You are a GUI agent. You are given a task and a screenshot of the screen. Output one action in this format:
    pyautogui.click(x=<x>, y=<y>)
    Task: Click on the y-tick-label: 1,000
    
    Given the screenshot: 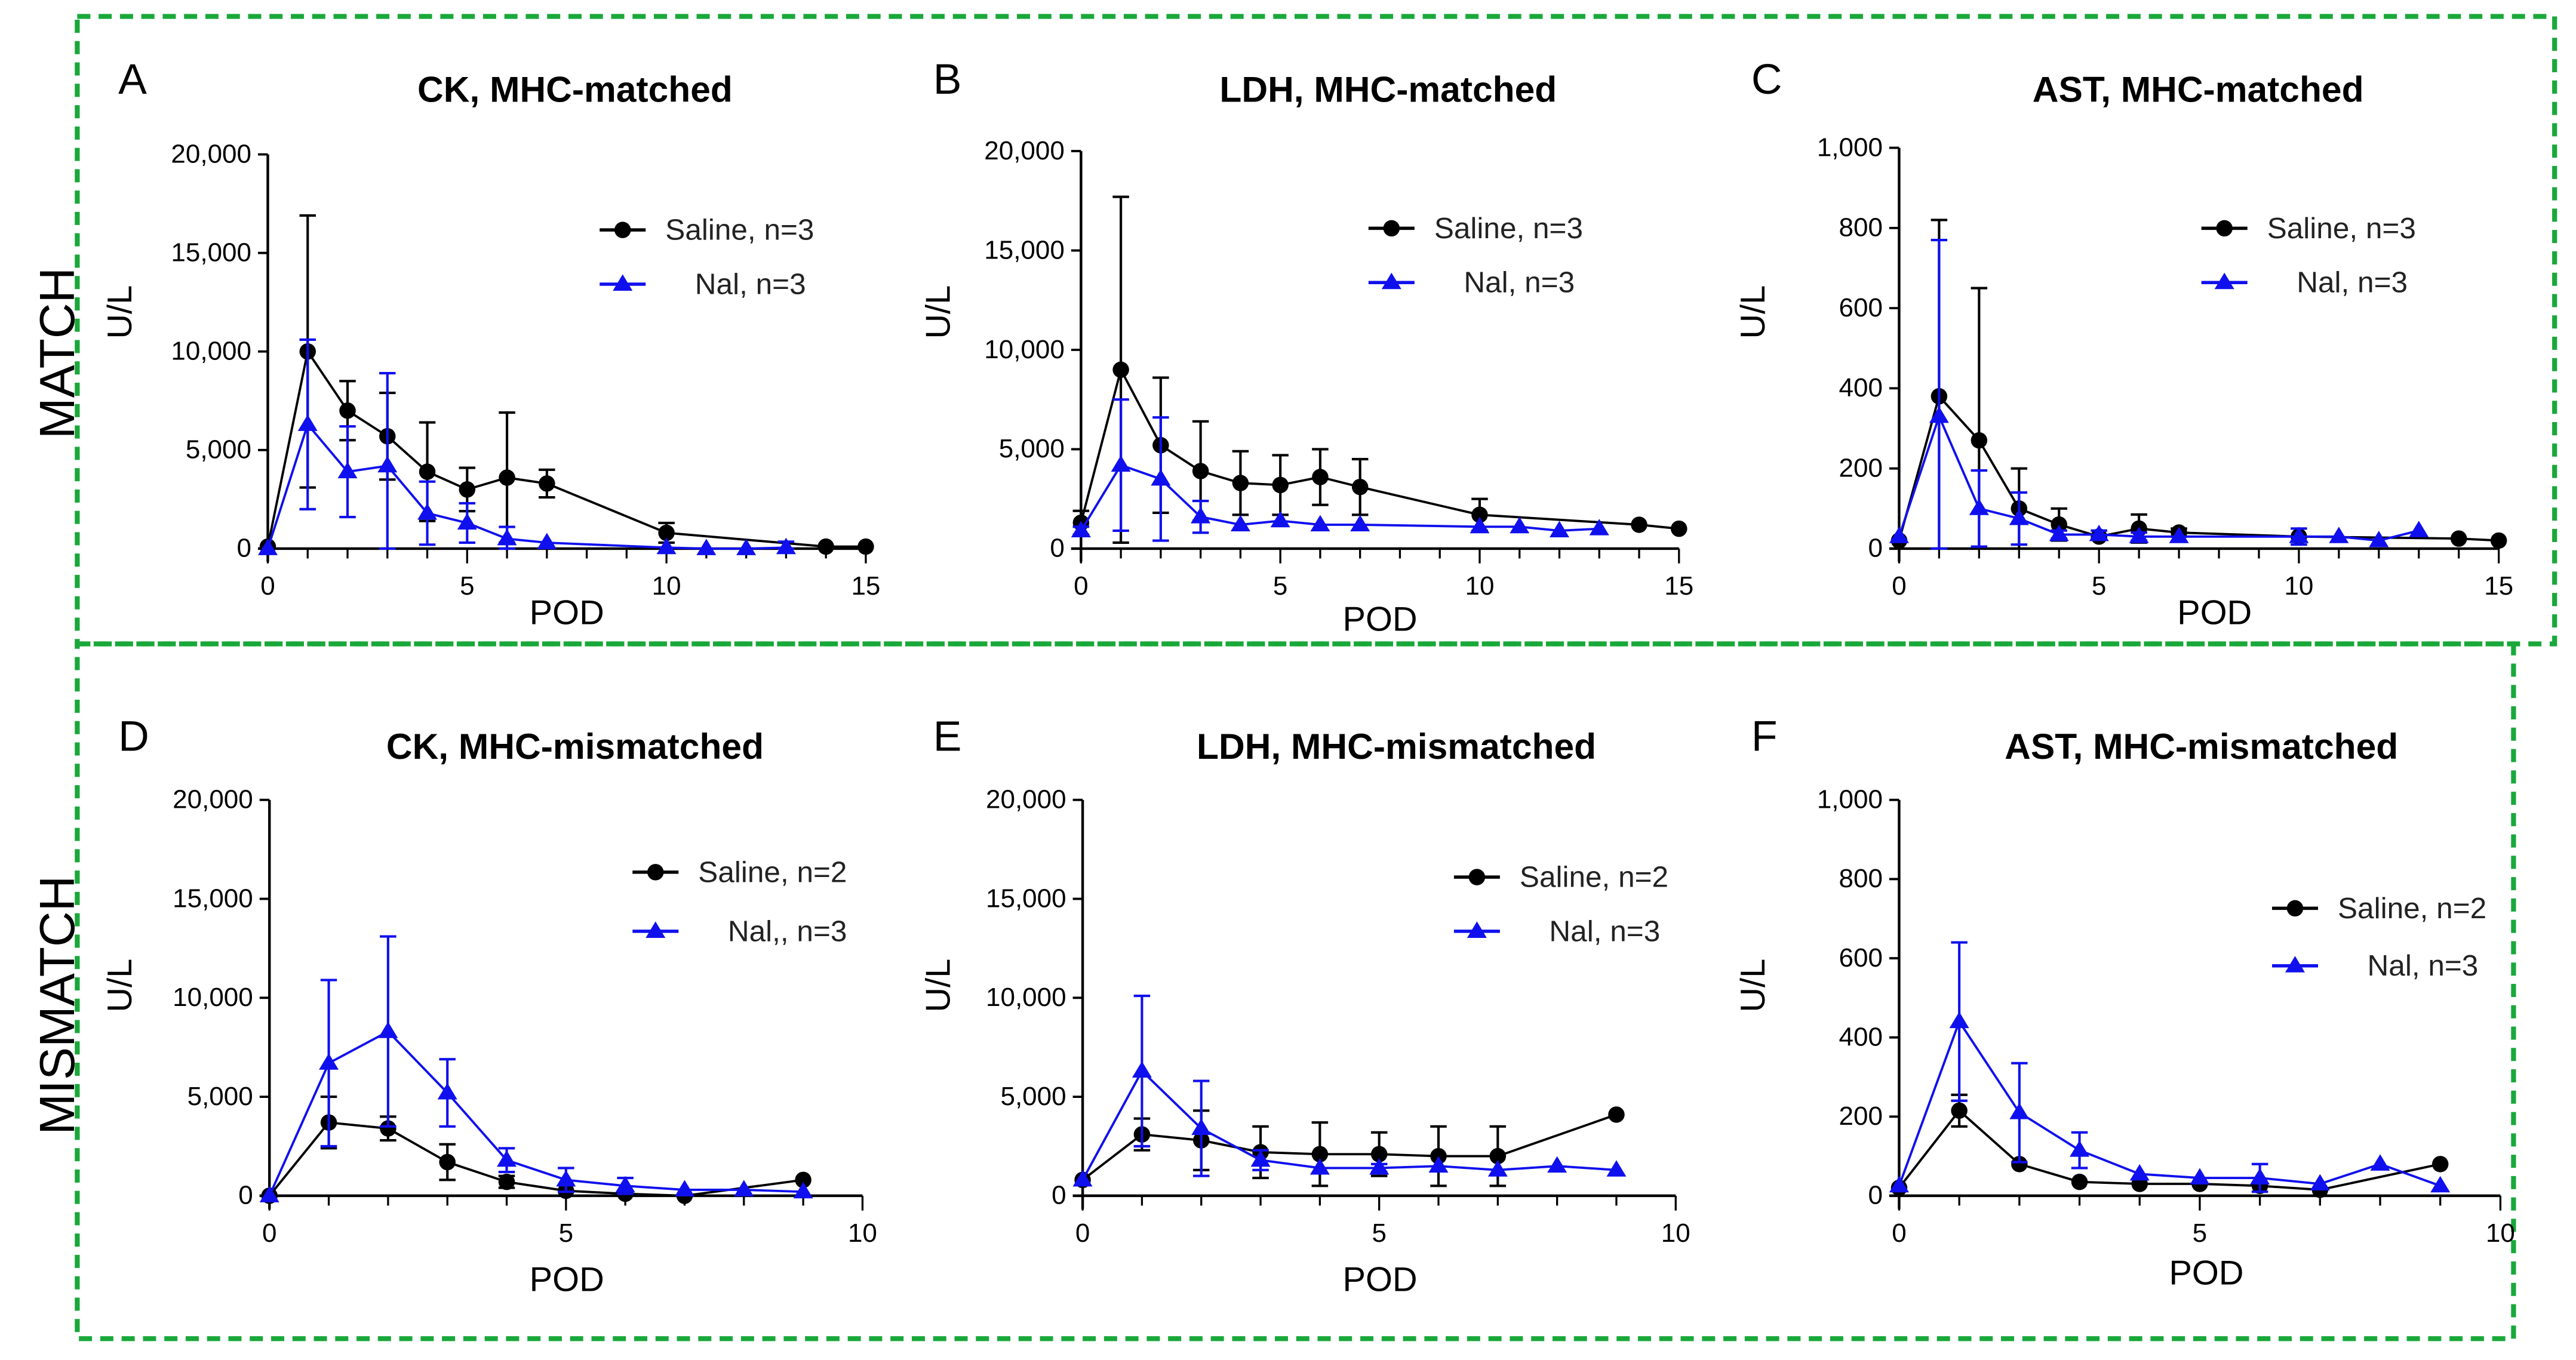 What is the action you would take?
    pyautogui.click(x=1850, y=799)
    